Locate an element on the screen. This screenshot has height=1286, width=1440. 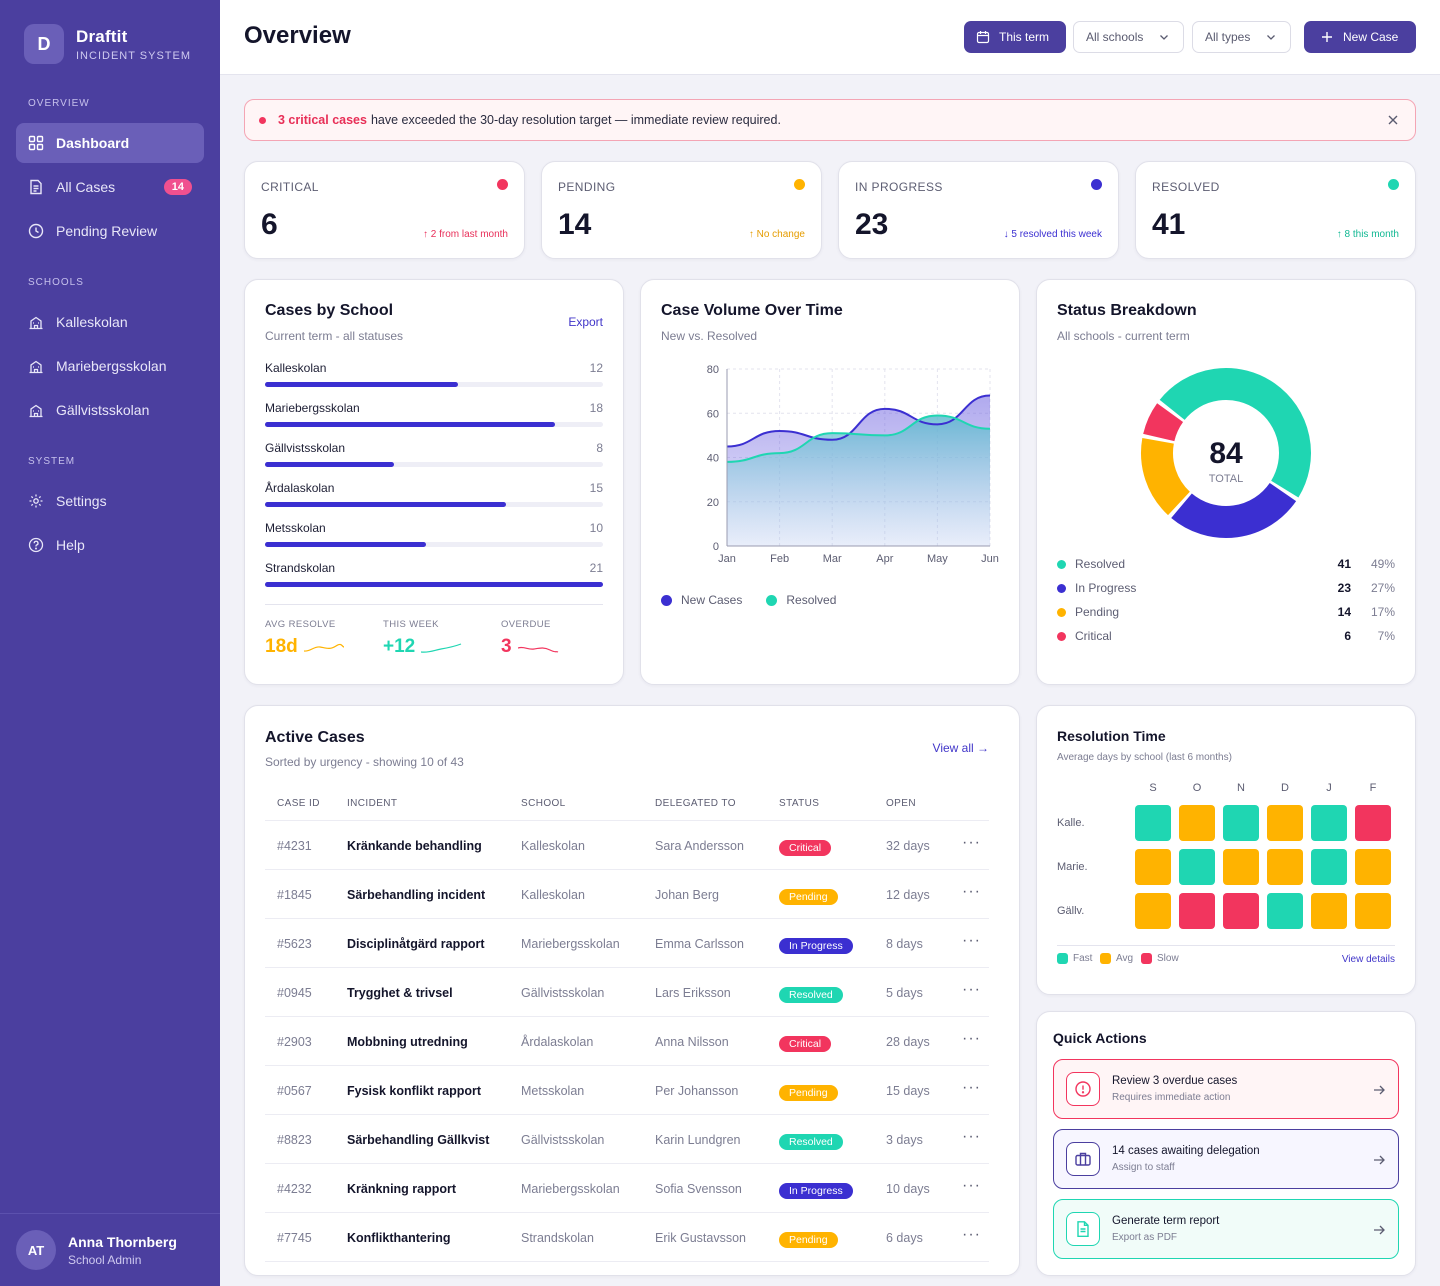
stat-value: 14 is located at coordinates (575, 224).